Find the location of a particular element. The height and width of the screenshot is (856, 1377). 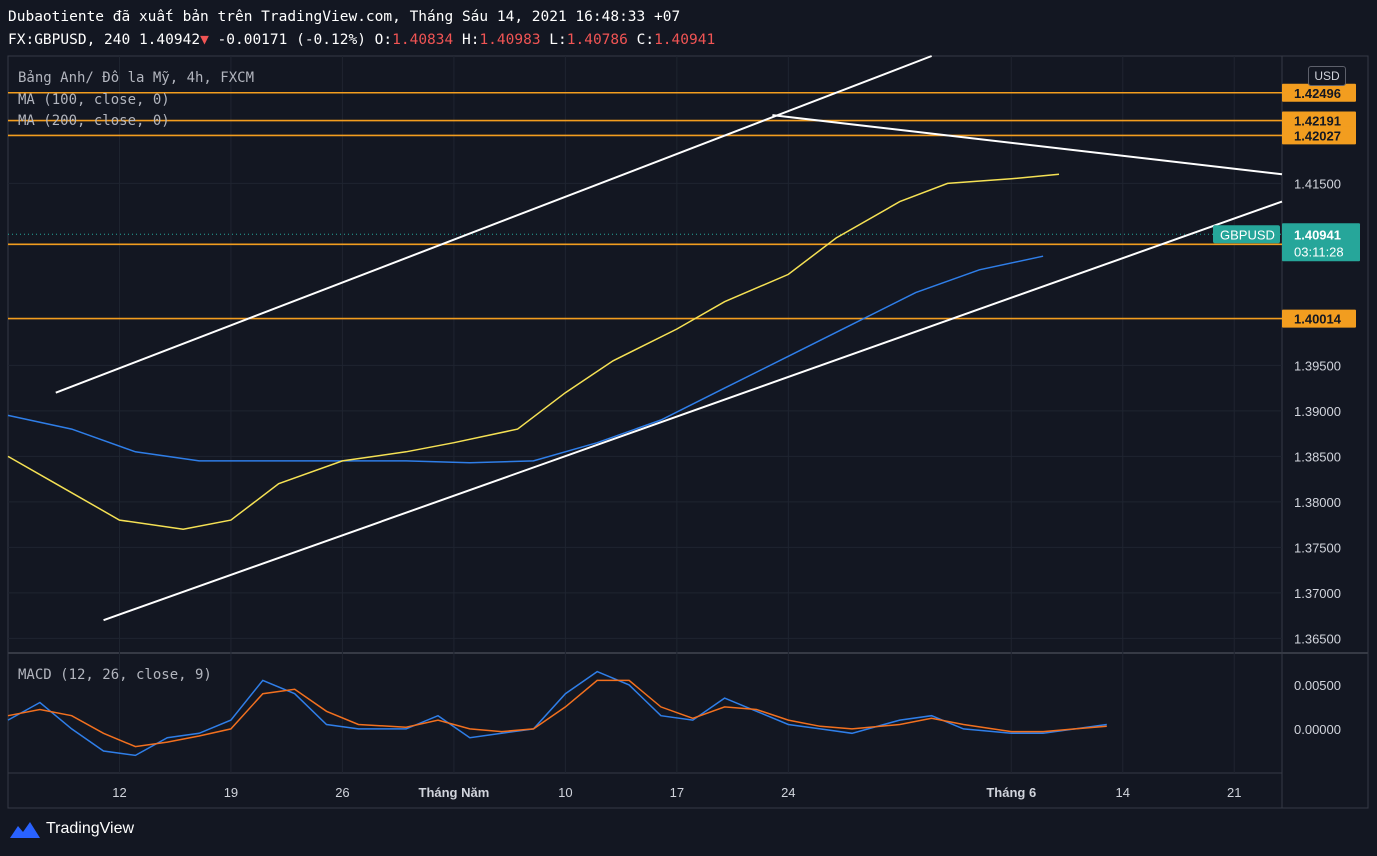

time-tick-label: 19 is located at coordinates (231, 792).